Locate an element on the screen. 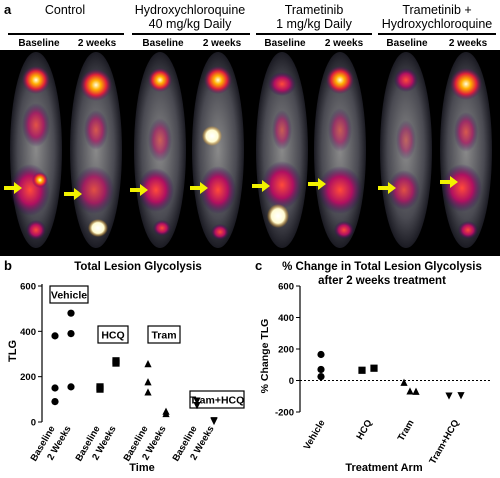 The height and width of the screenshot is (478, 500). group-title-hcq: Hydroxychloroquine 40 mg/kg Daily is located at coordinates (190, 17).